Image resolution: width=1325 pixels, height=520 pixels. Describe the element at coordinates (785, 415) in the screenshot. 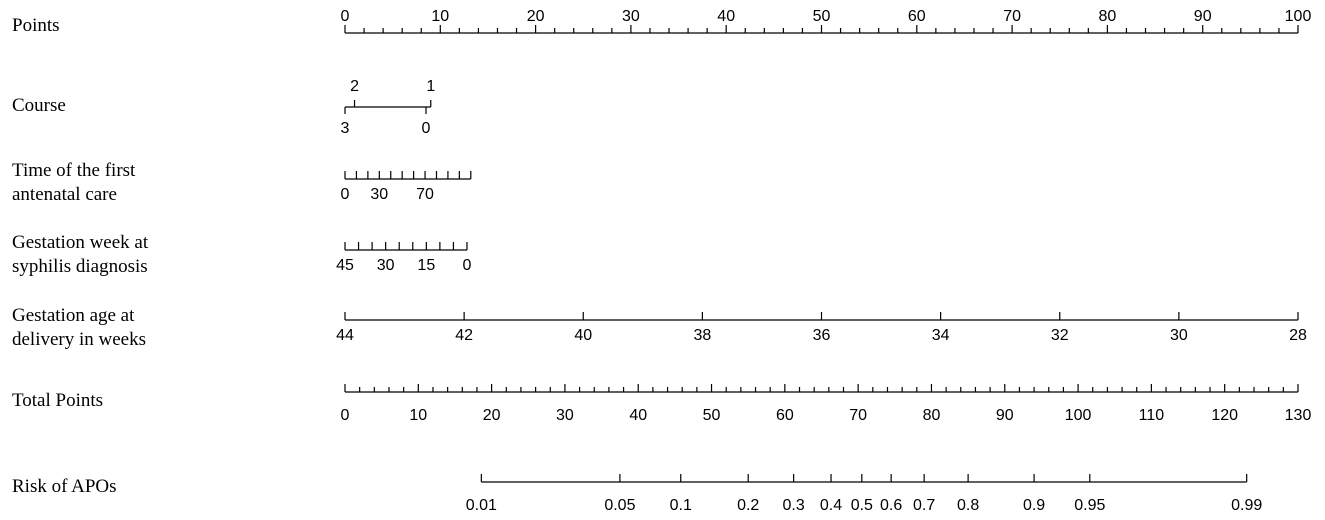

I see `total-points-label-60: 60` at that location.